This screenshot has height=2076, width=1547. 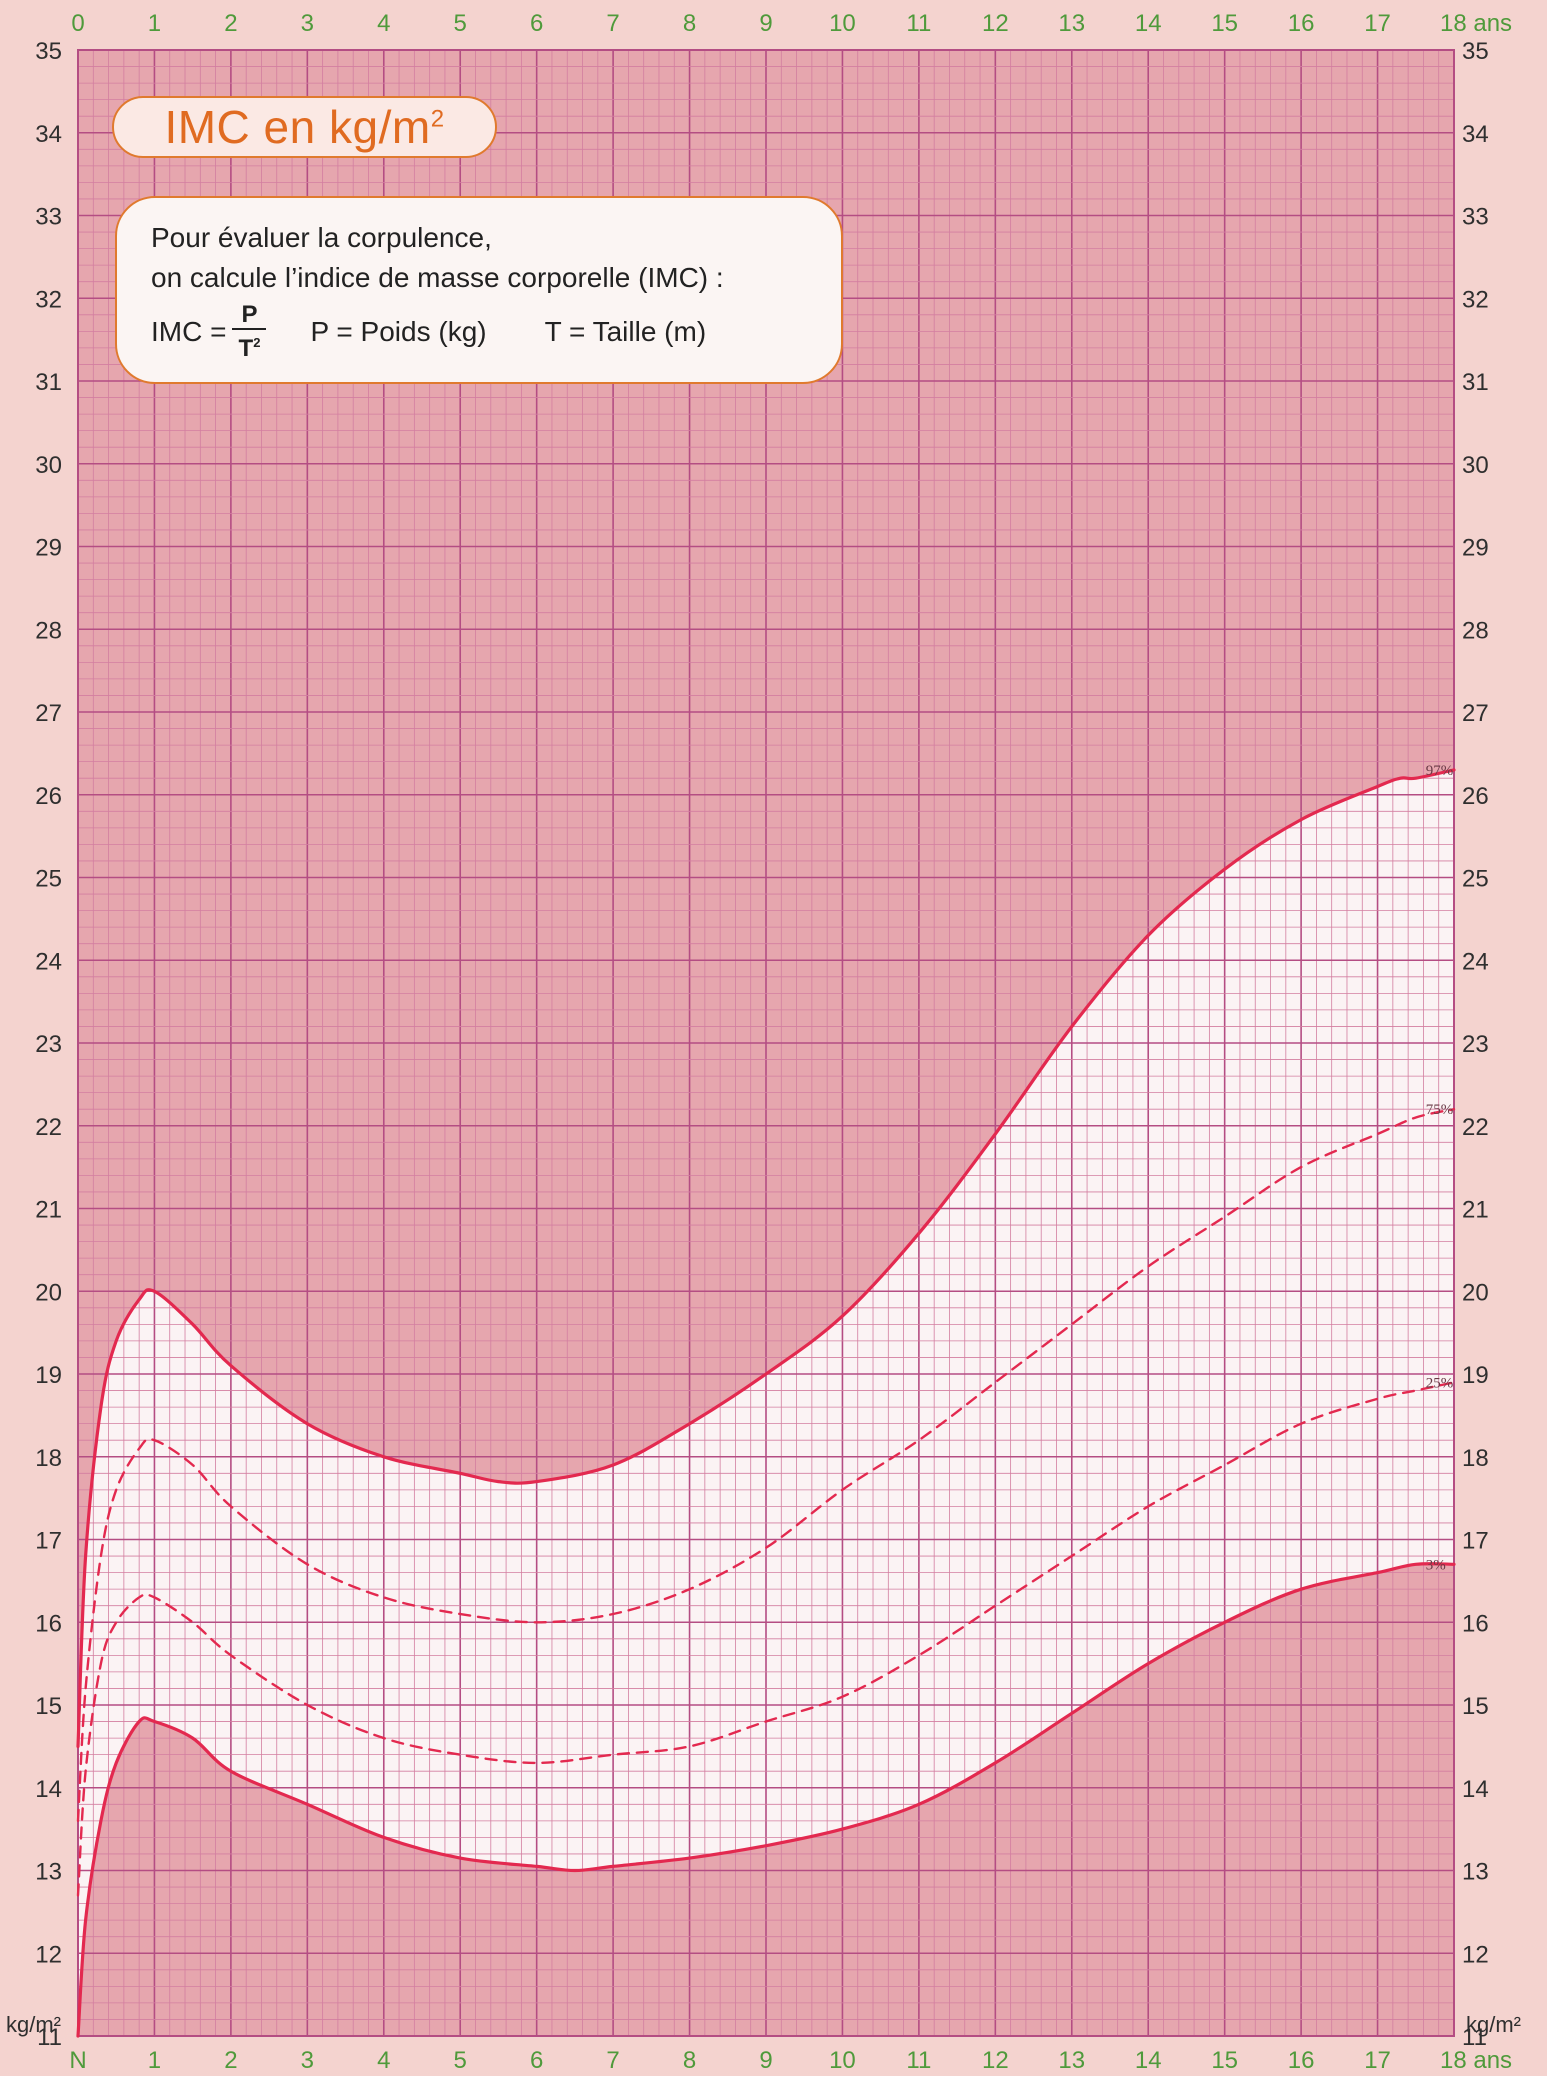 I want to click on bottom-tick-label: 6, so click(x=536, y=2060).